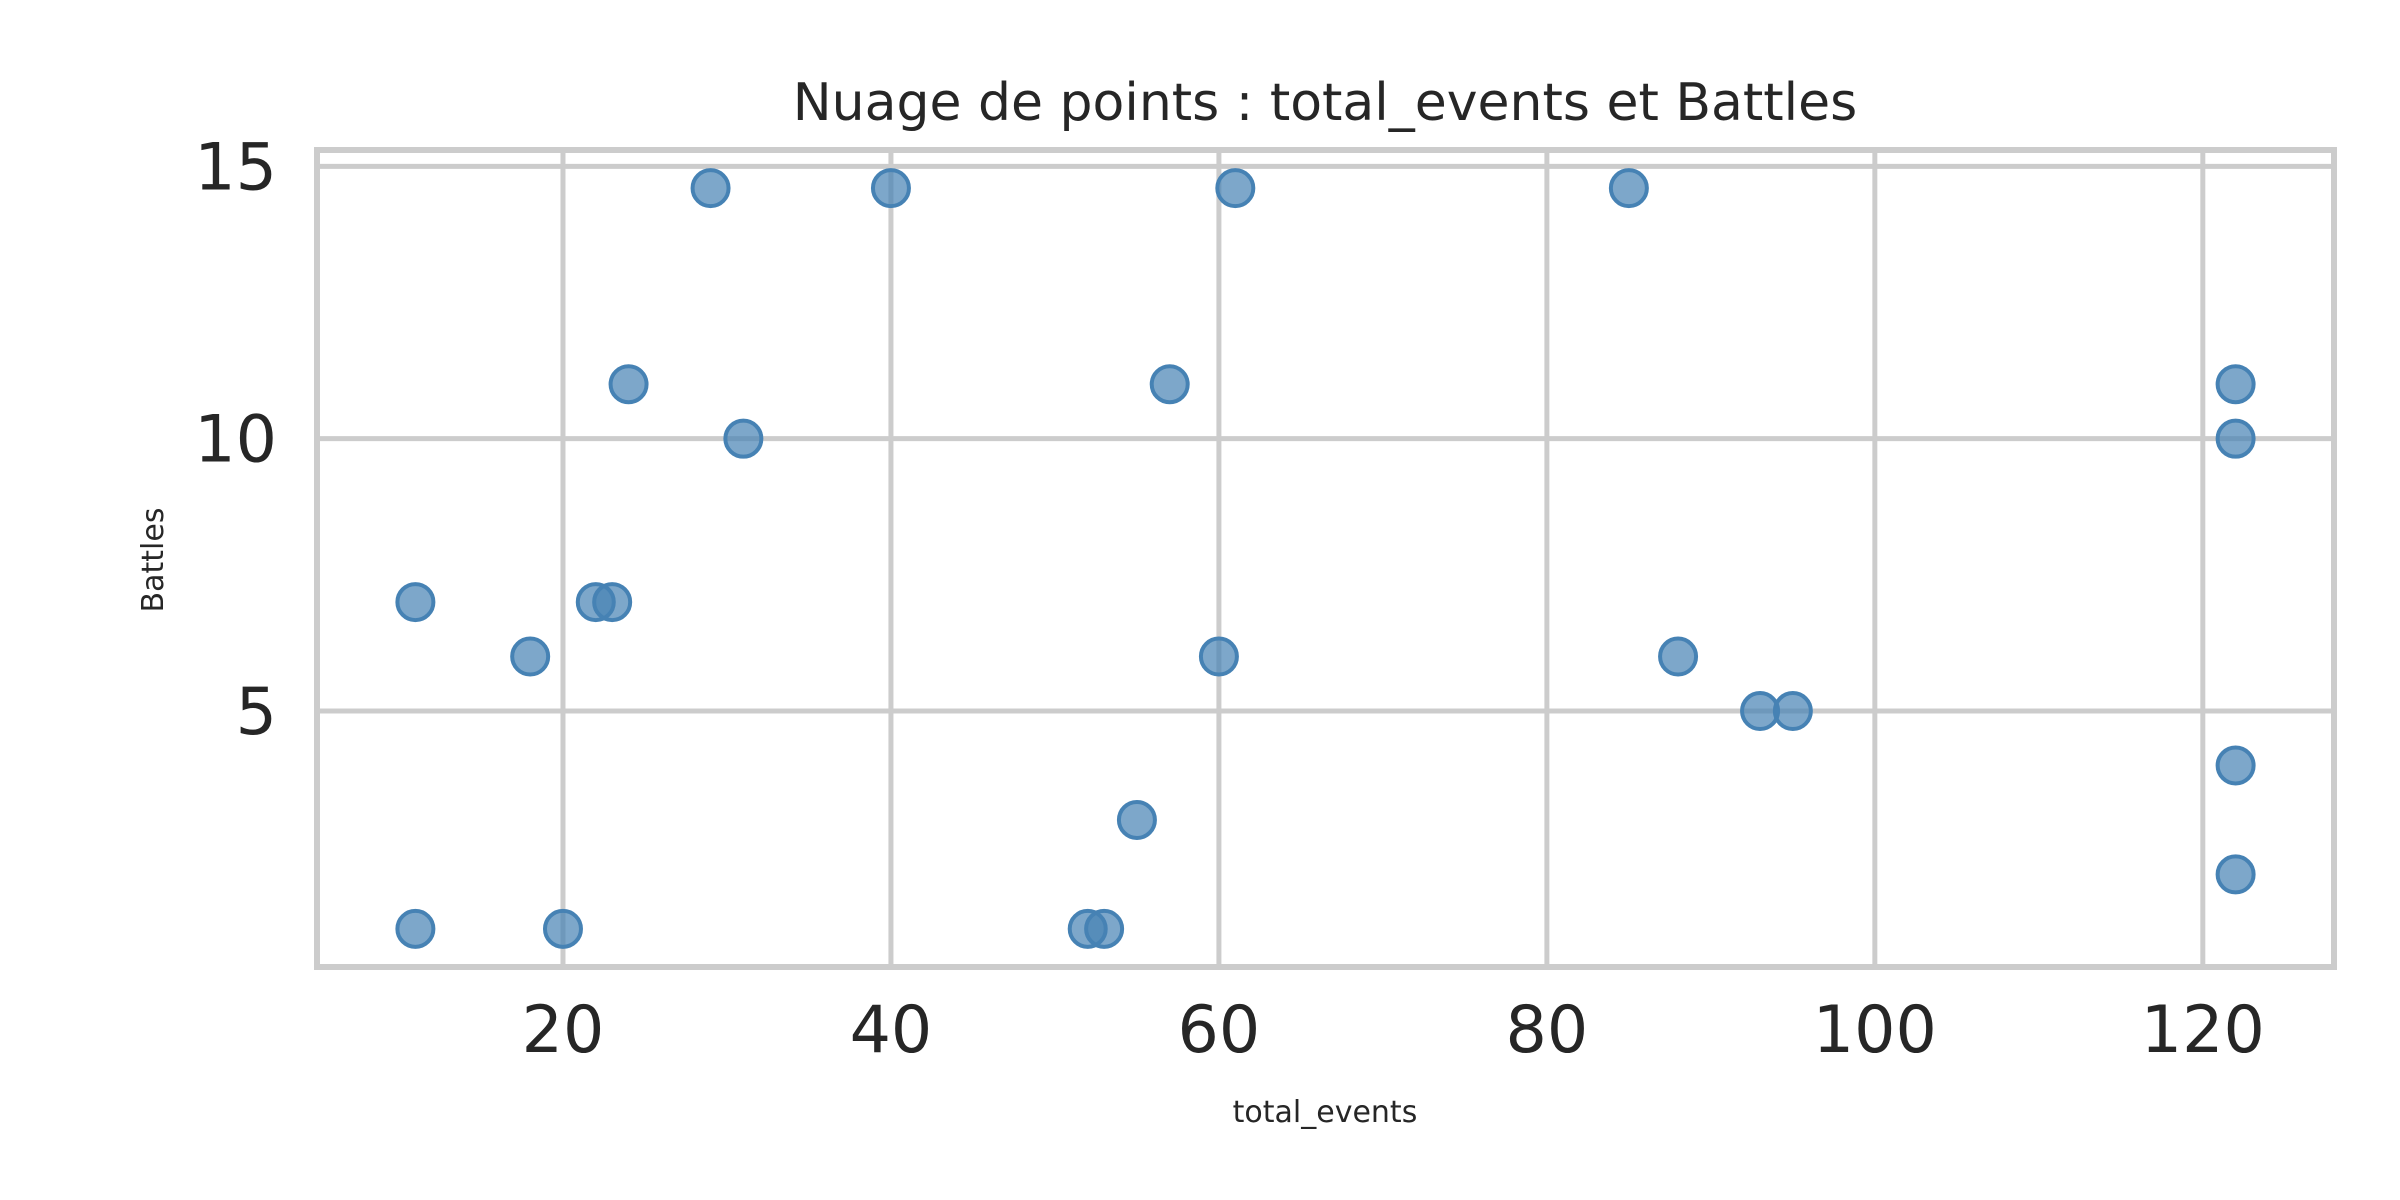 Image resolution: width=2400 pixels, height=1200 pixels. What do you see at coordinates (1547, 1030) in the screenshot?
I see `x-tick-label: 80` at bounding box center [1547, 1030].